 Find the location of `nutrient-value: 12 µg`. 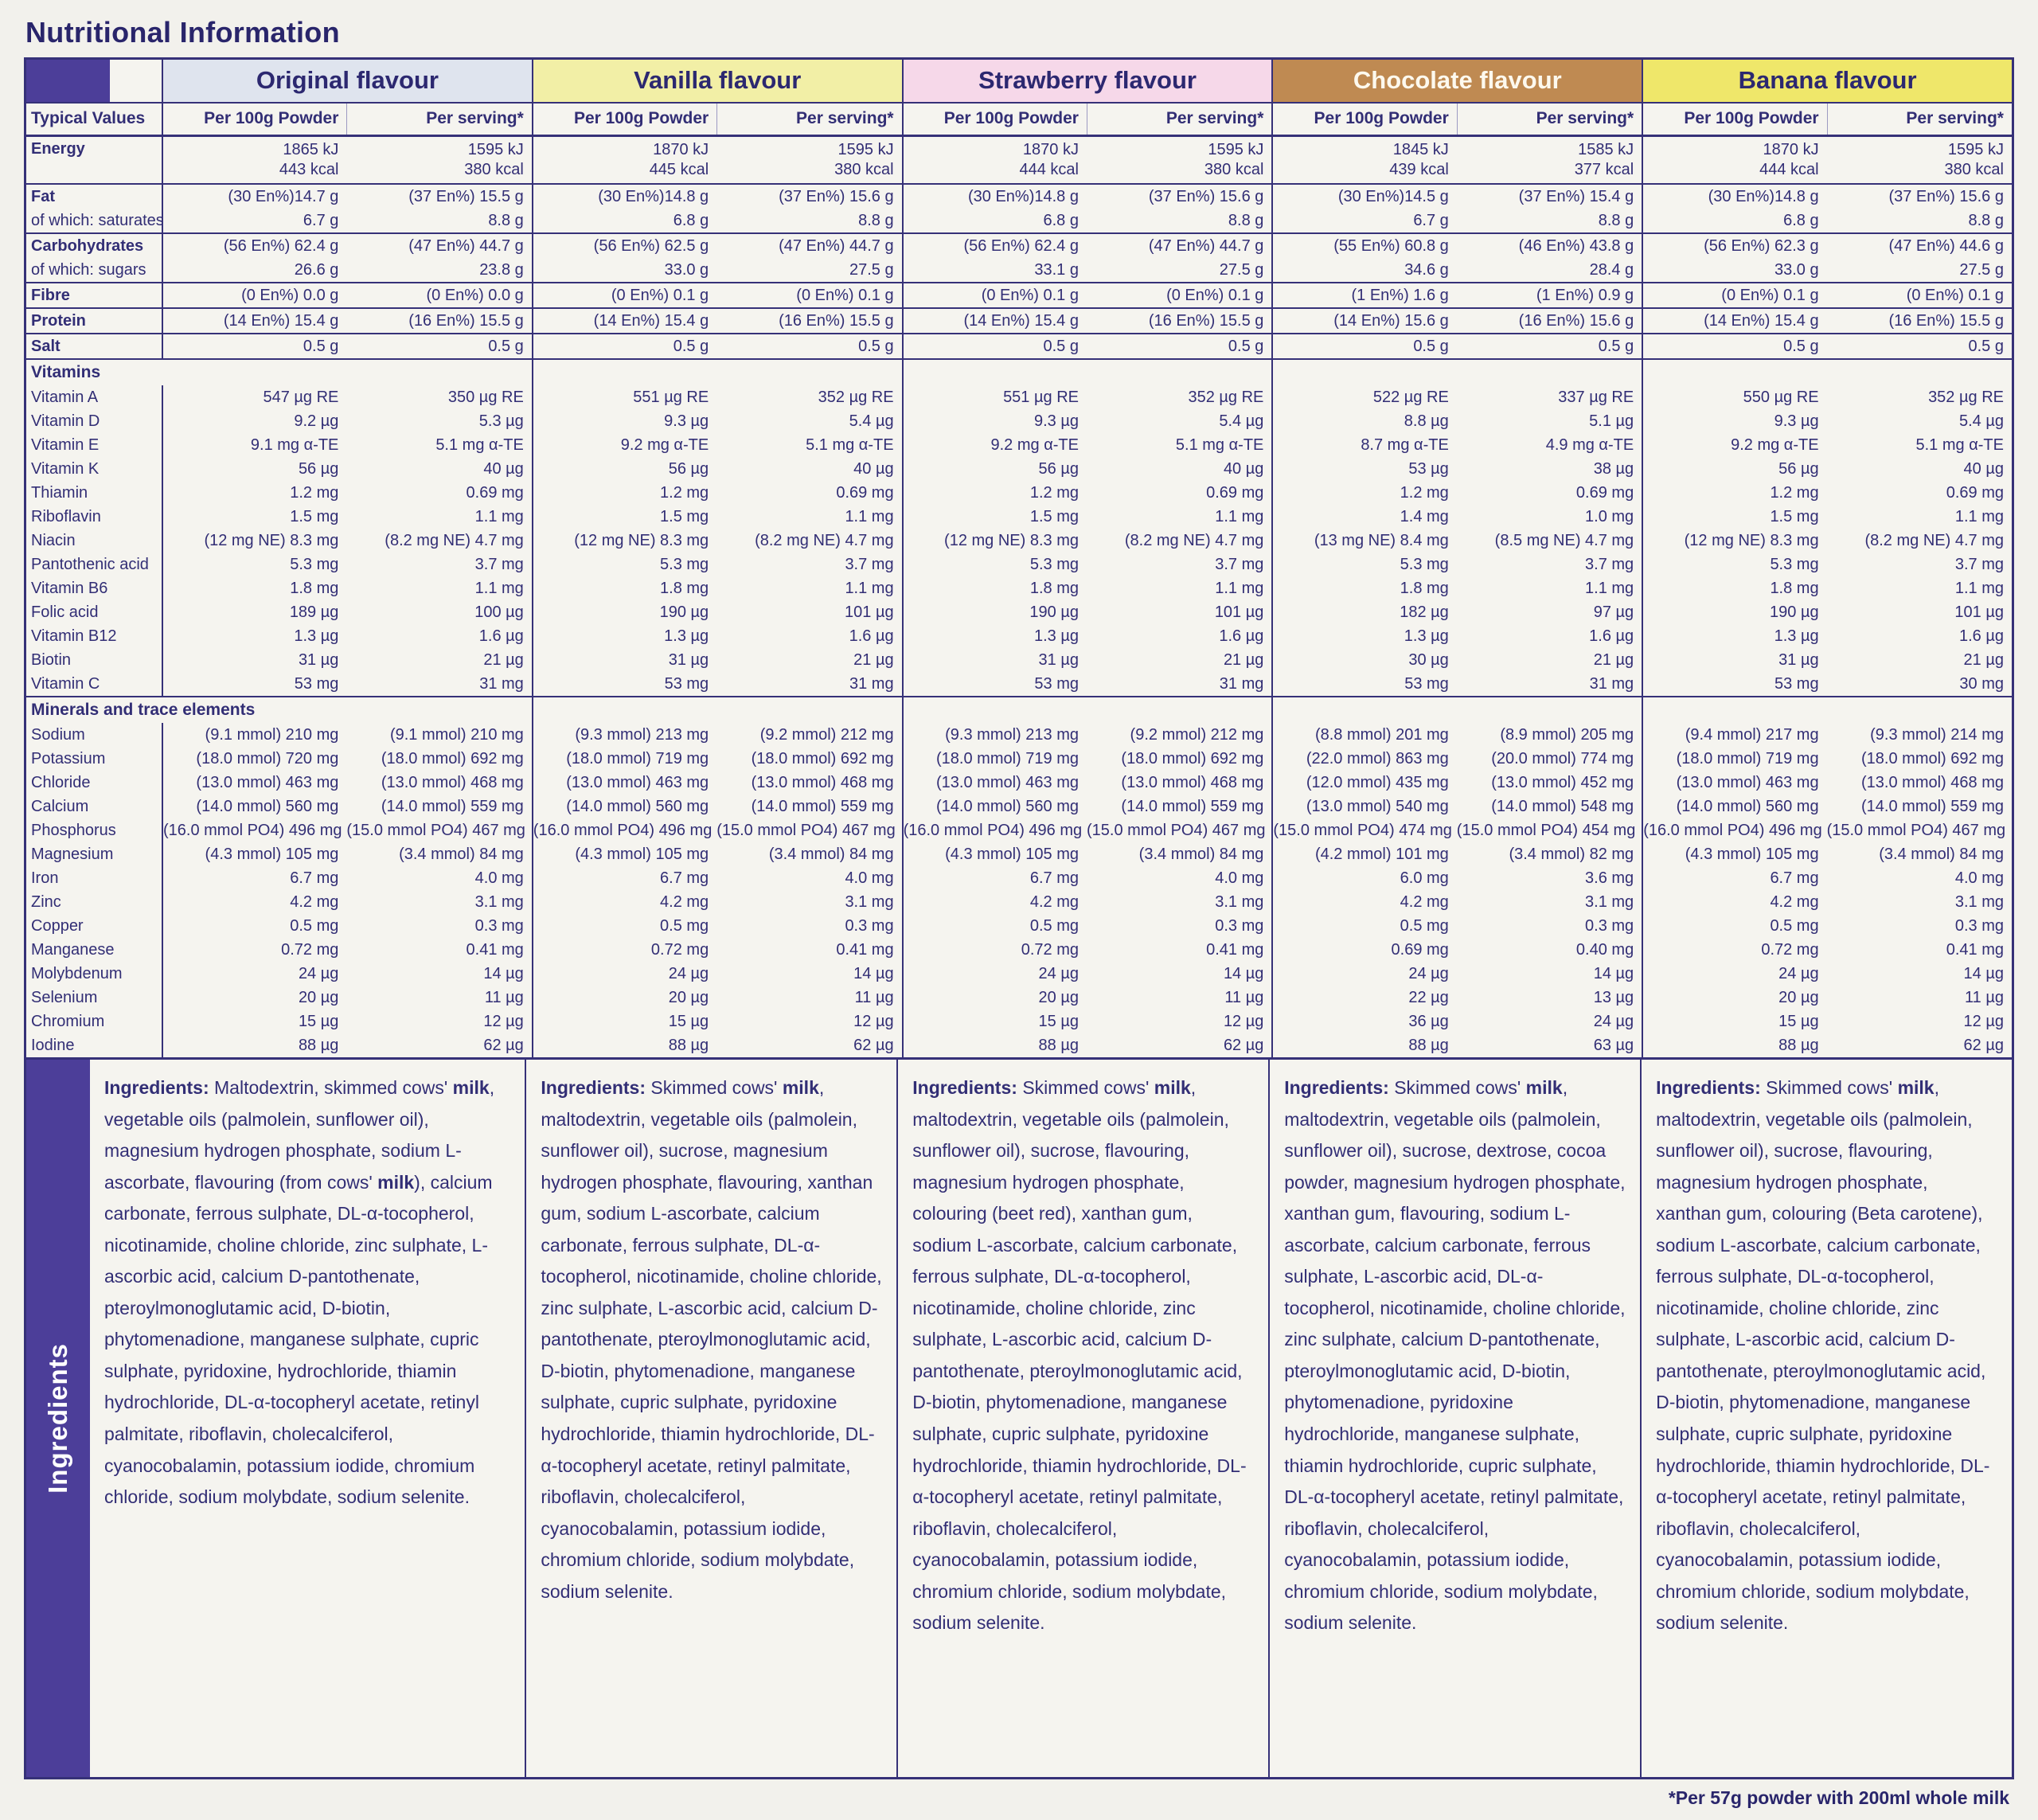

nutrient-value: 12 µg is located at coordinates (1984, 1021).